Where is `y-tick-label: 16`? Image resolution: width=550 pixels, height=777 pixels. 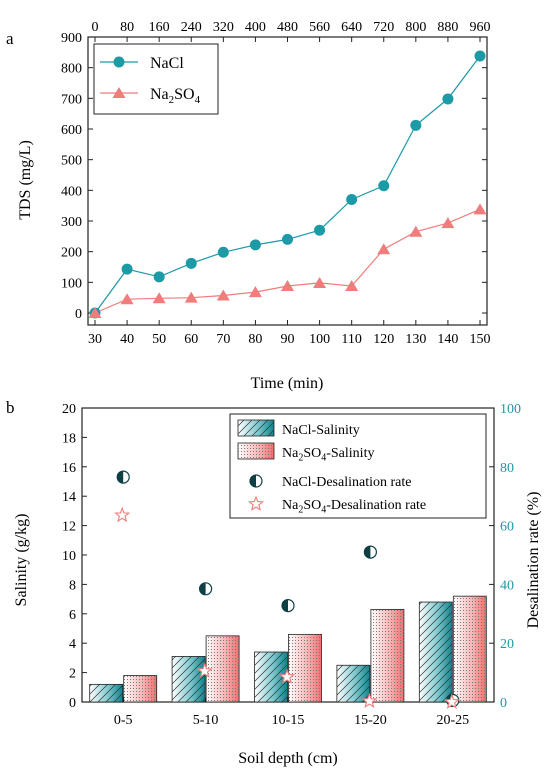 y-tick-label: 16 is located at coordinates (69, 468).